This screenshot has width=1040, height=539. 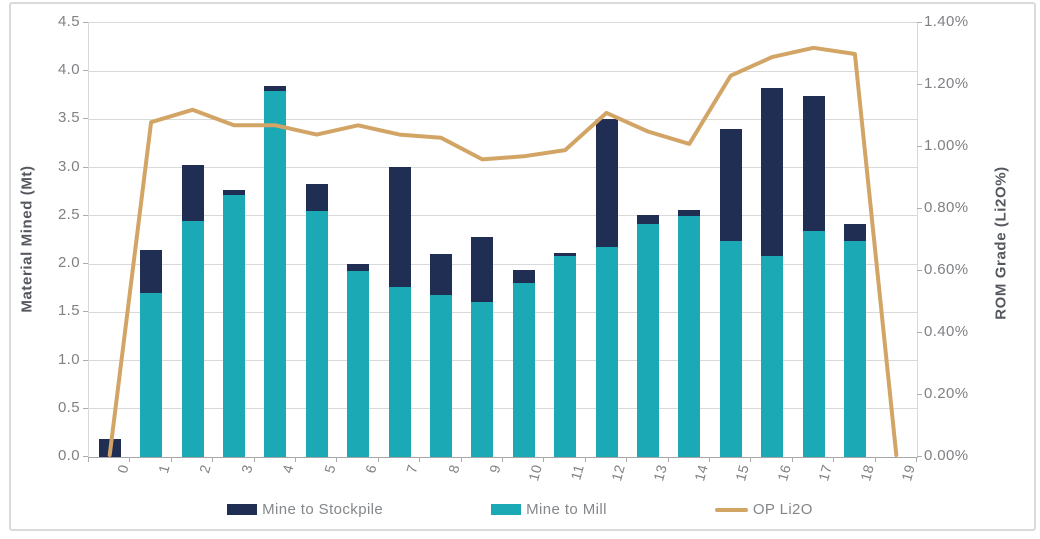 I want to click on left-axis-tick-label: 3.0, so click(x=68, y=166).